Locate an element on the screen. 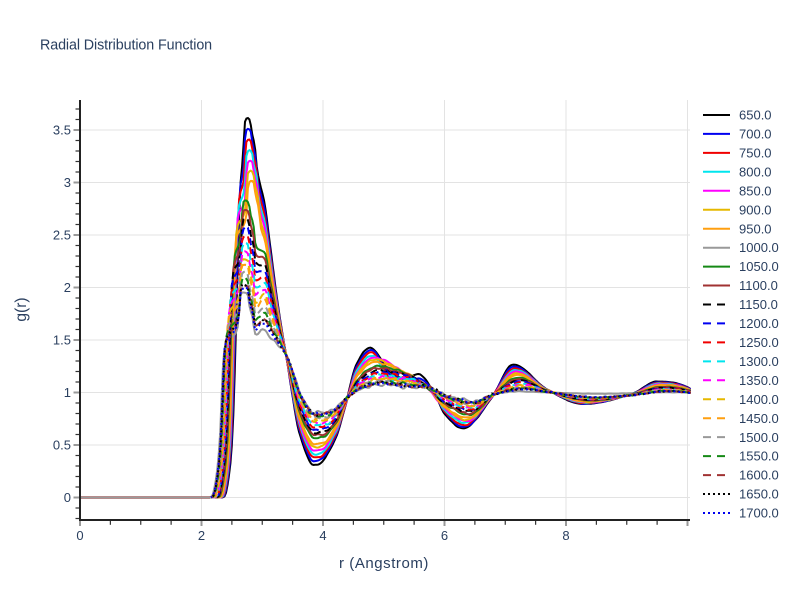 The height and width of the screenshot is (605, 800). svg-text: 900.0 is located at coordinates (755, 209).